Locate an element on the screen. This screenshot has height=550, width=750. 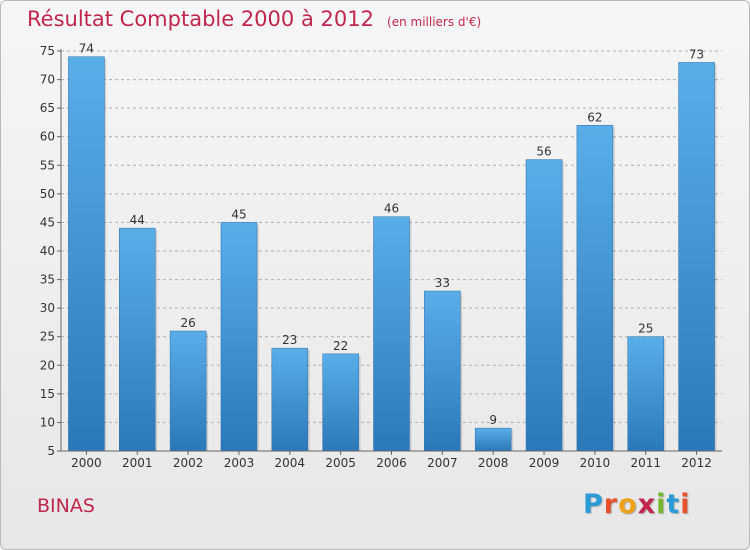
y-tick-label: 25 is located at coordinates (47, 337).